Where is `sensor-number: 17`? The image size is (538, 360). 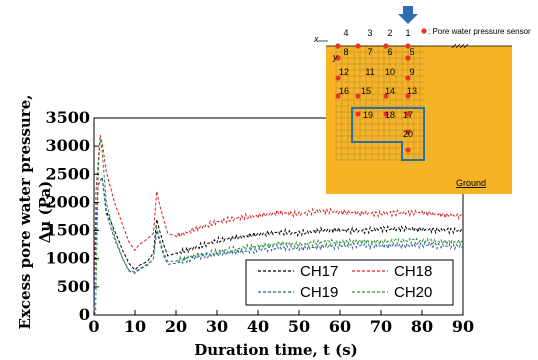
sensor-number: 17 is located at coordinates (408, 115).